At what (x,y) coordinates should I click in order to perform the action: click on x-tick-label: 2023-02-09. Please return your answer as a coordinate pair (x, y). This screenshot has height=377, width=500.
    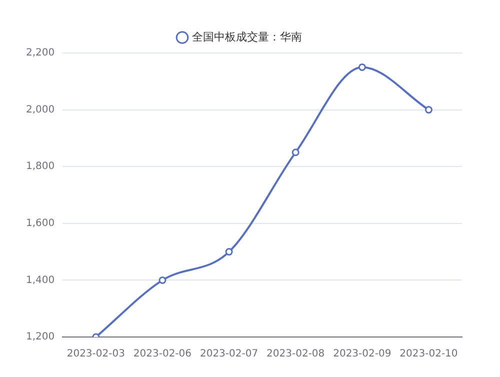
    Looking at the image, I should click on (362, 354).